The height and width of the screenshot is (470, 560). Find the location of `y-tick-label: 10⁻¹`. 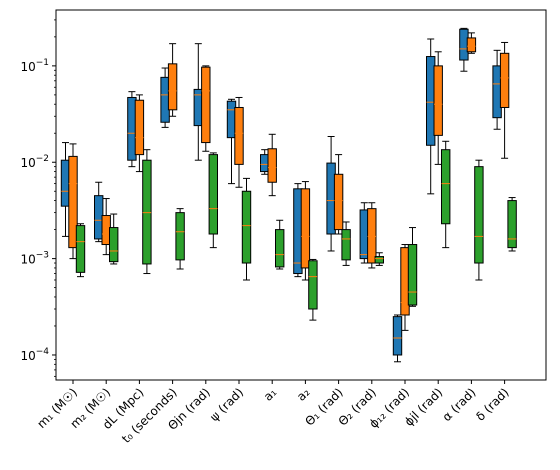

y-tick-label: 10⁻¹ is located at coordinates (34, 66).